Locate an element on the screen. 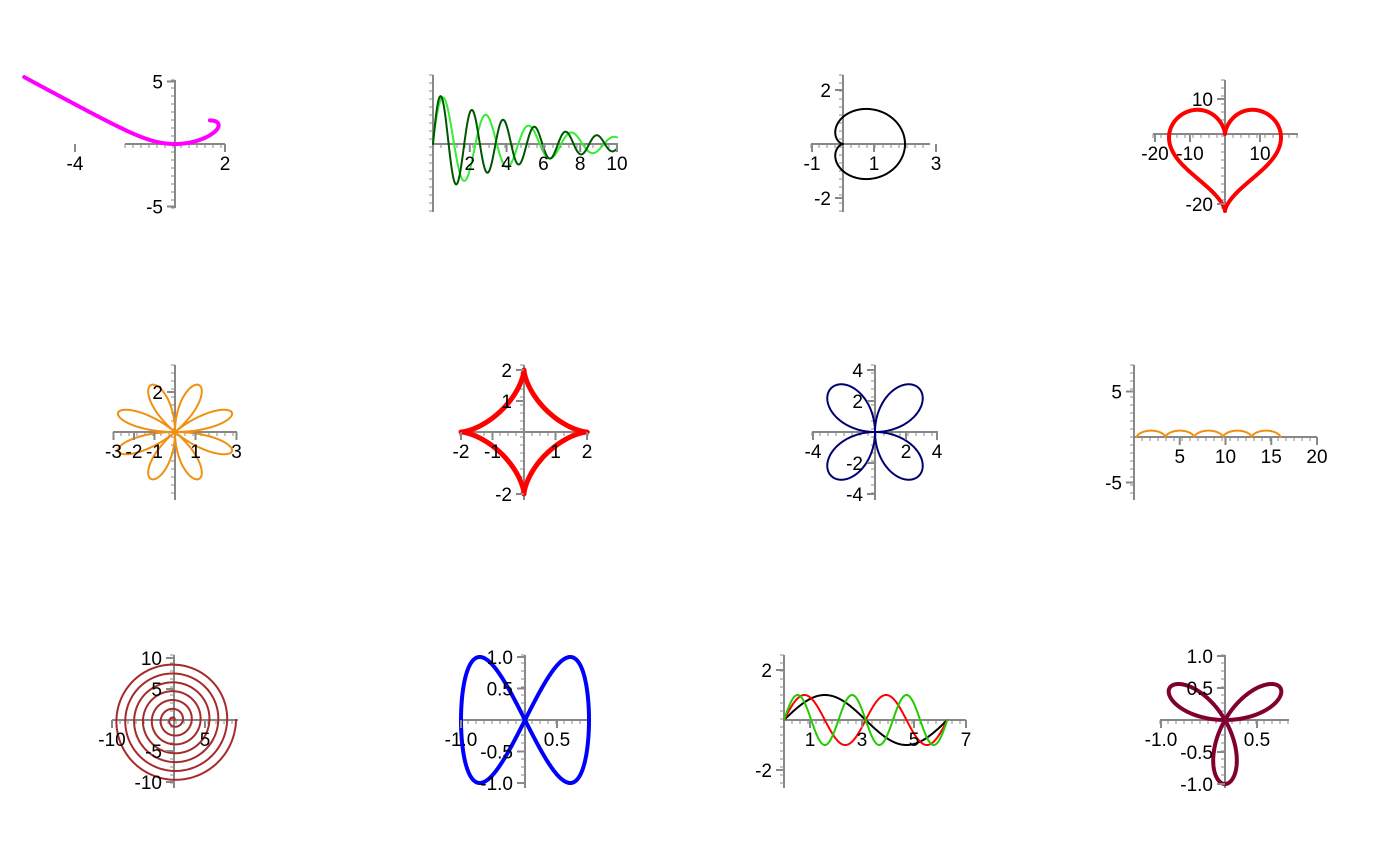  x-tick-label: 15 is located at coordinates (1271, 457).